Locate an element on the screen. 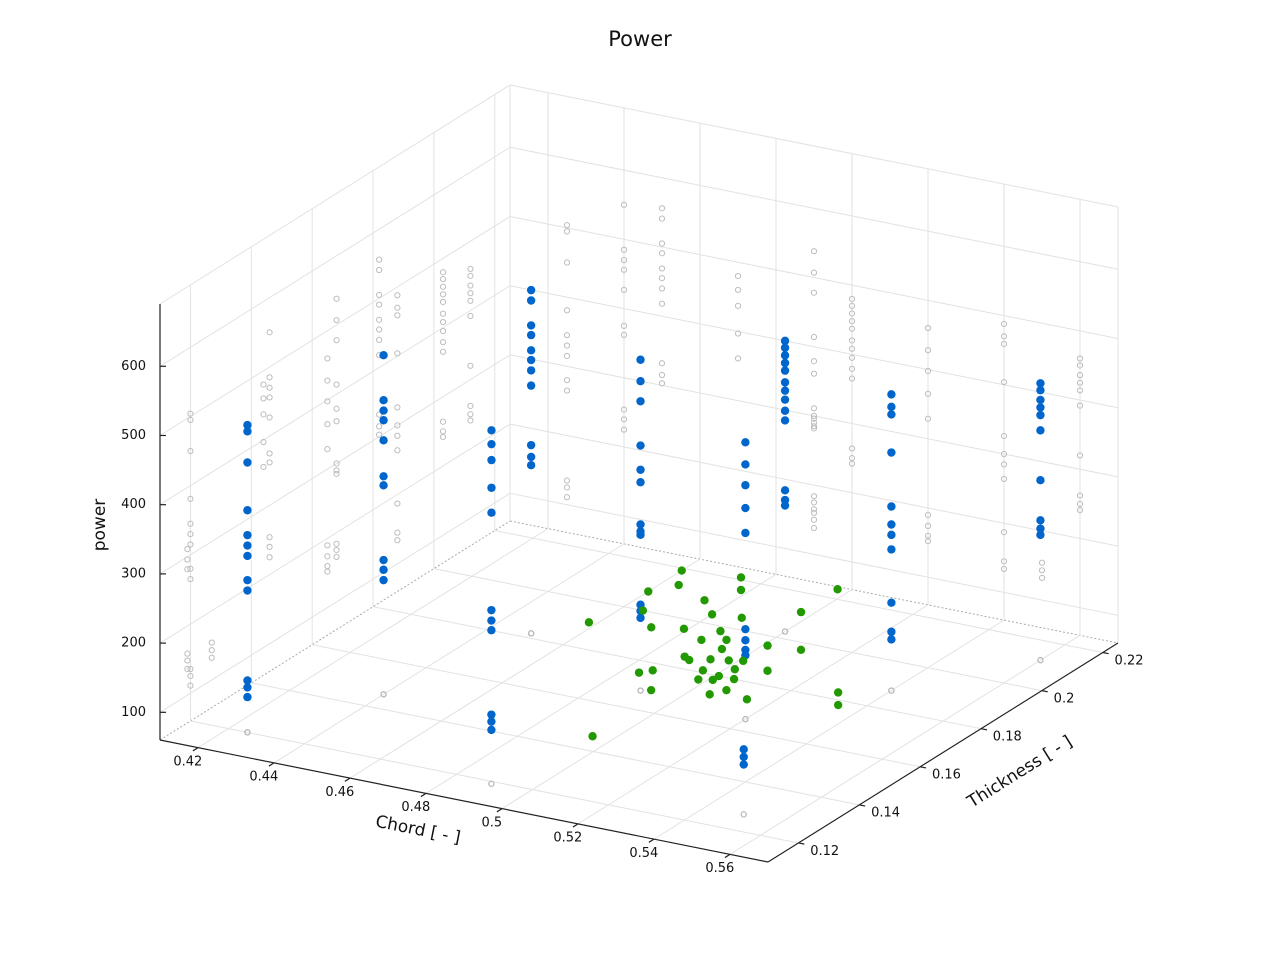 The height and width of the screenshot is (960, 1280). z-axis-label: power is located at coordinates (100, 525).